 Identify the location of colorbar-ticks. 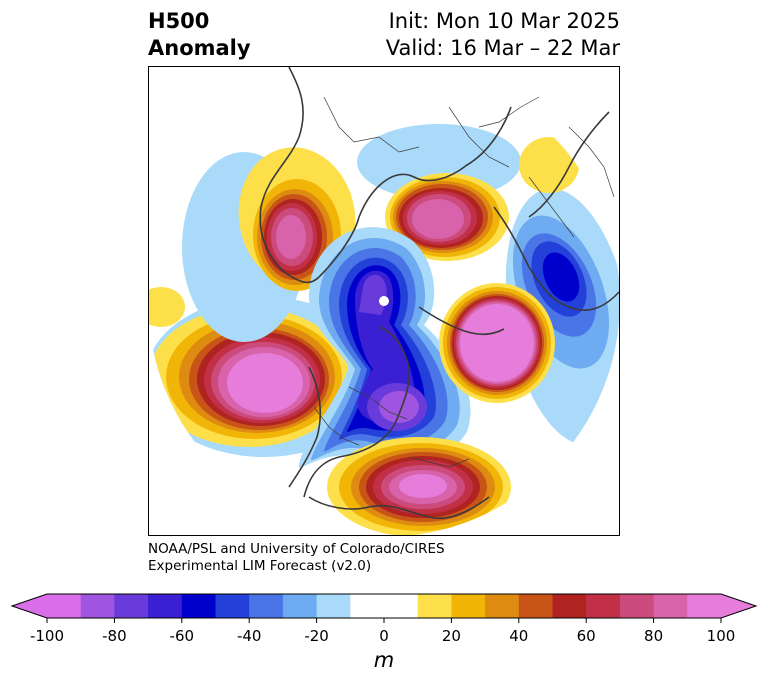
(384, 620).